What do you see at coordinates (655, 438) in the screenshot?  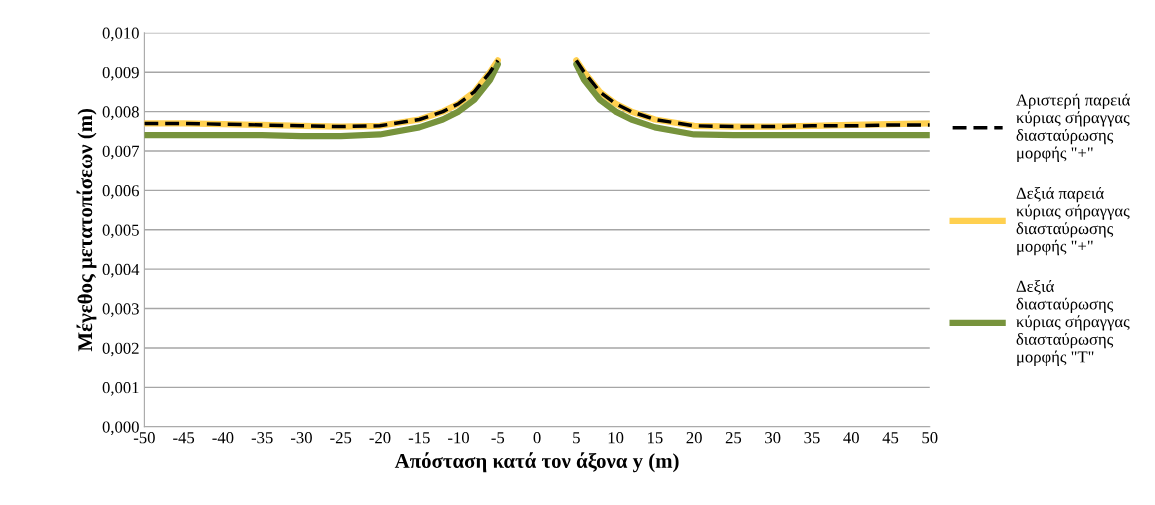 I see `x-tick-label: 15` at bounding box center [655, 438].